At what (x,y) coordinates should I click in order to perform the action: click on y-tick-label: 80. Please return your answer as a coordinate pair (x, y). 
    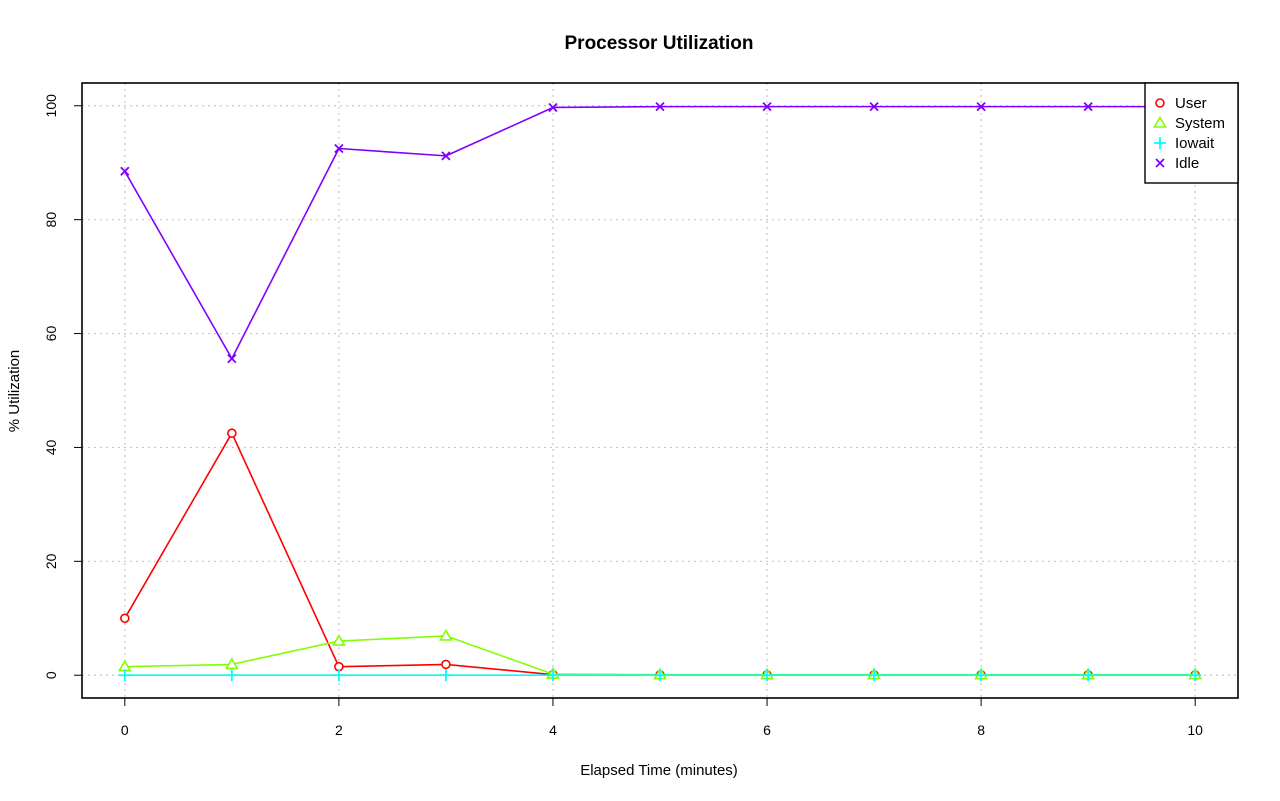
    Looking at the image, I should click on (51, 220).